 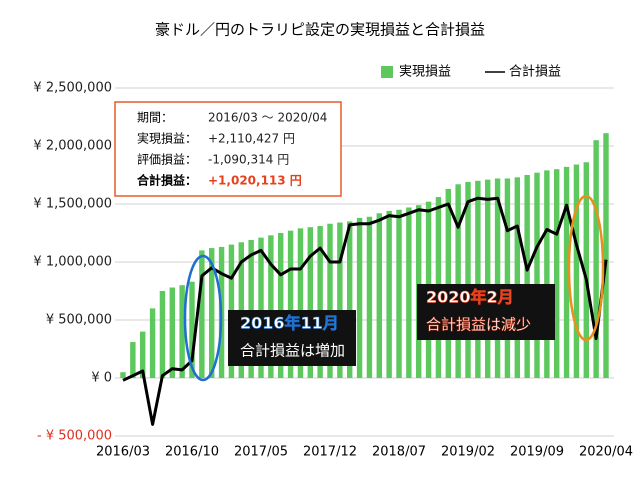 I want to click on summary-value: 2016/03 ～ 2020/04, so click(x=267, y=118).